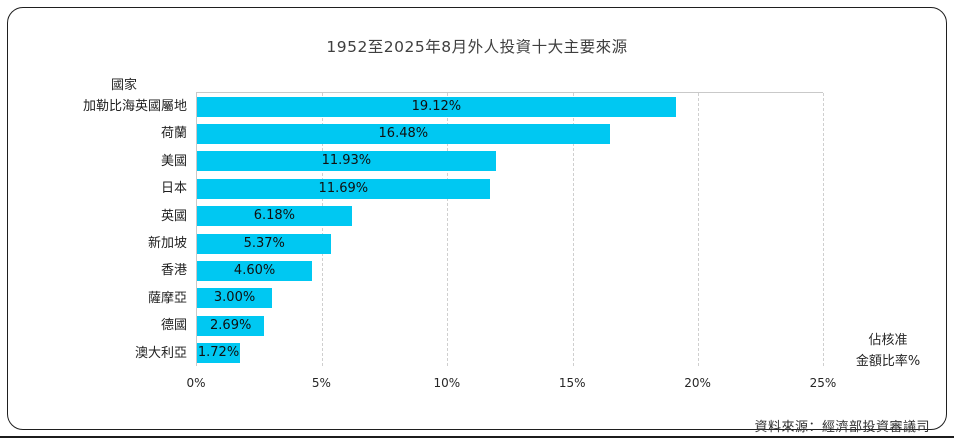 The height and width of the screenshot is (446, 954). Describe the element at coordinates (823, 383) in the screenshot. I see `x-tick-label: 25%` at that location.